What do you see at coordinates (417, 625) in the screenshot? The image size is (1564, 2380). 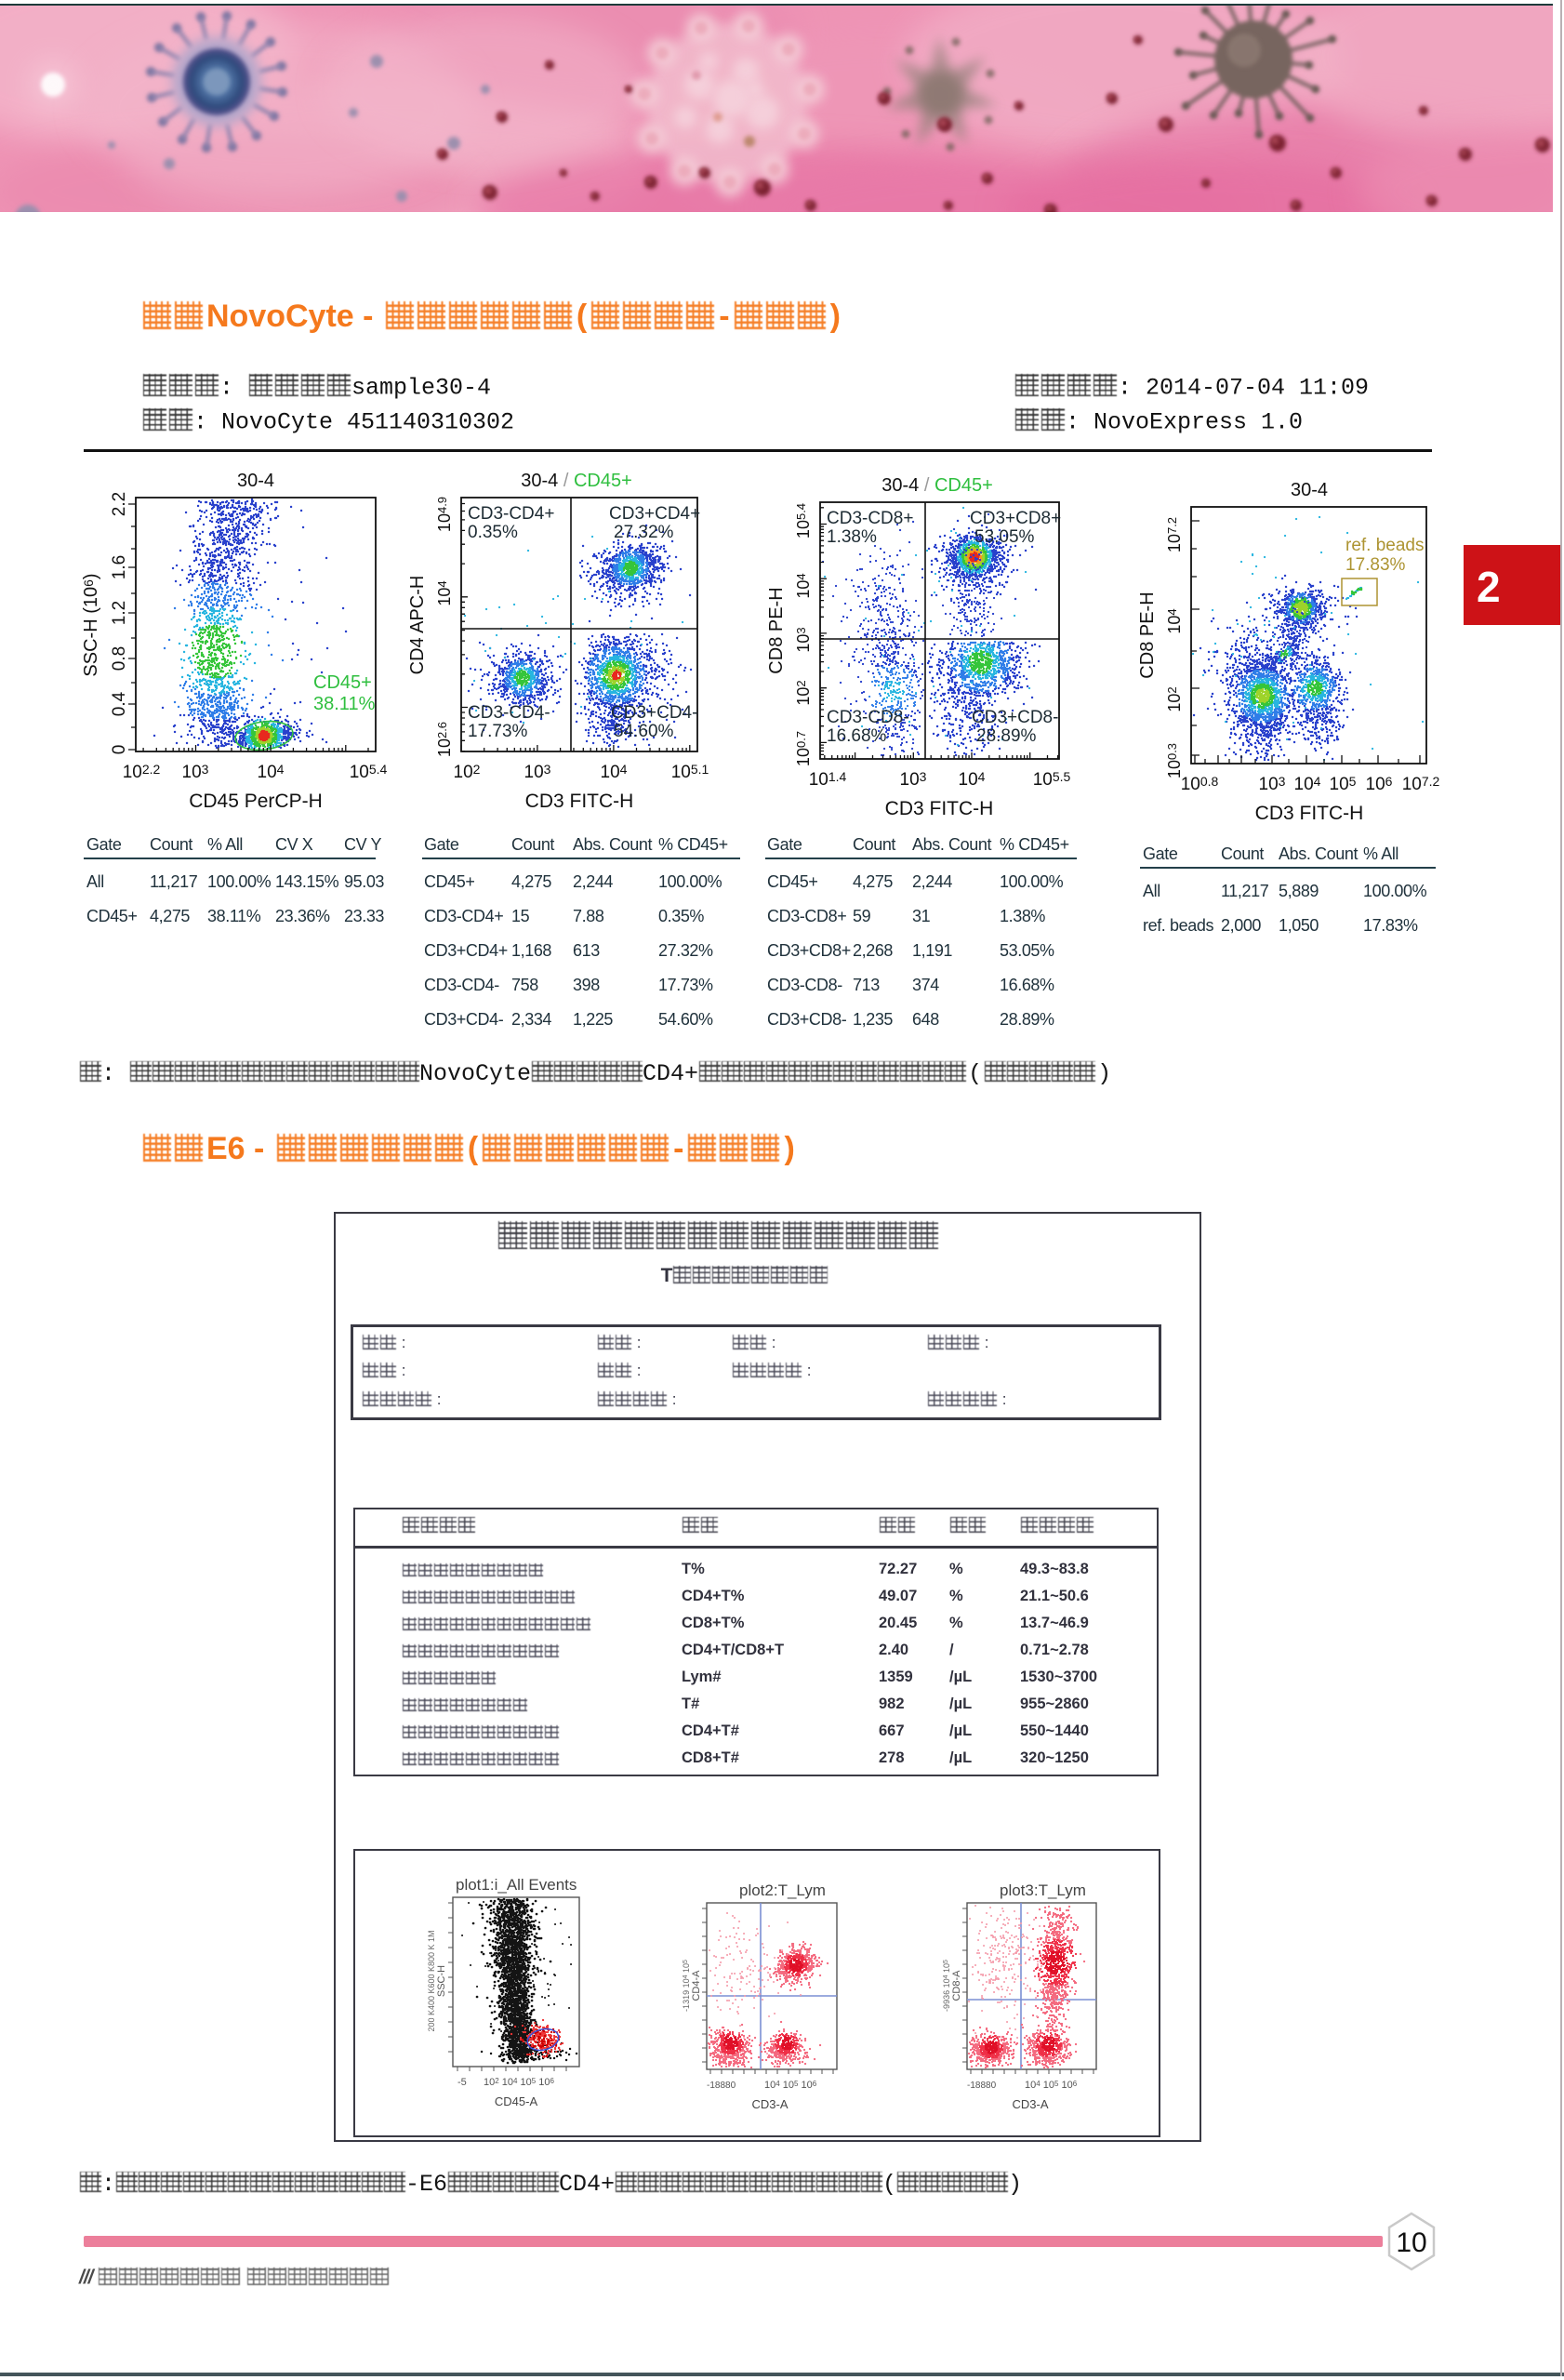 I see `svg-text: CD4 APC-H` at bounding box center [417, 625].